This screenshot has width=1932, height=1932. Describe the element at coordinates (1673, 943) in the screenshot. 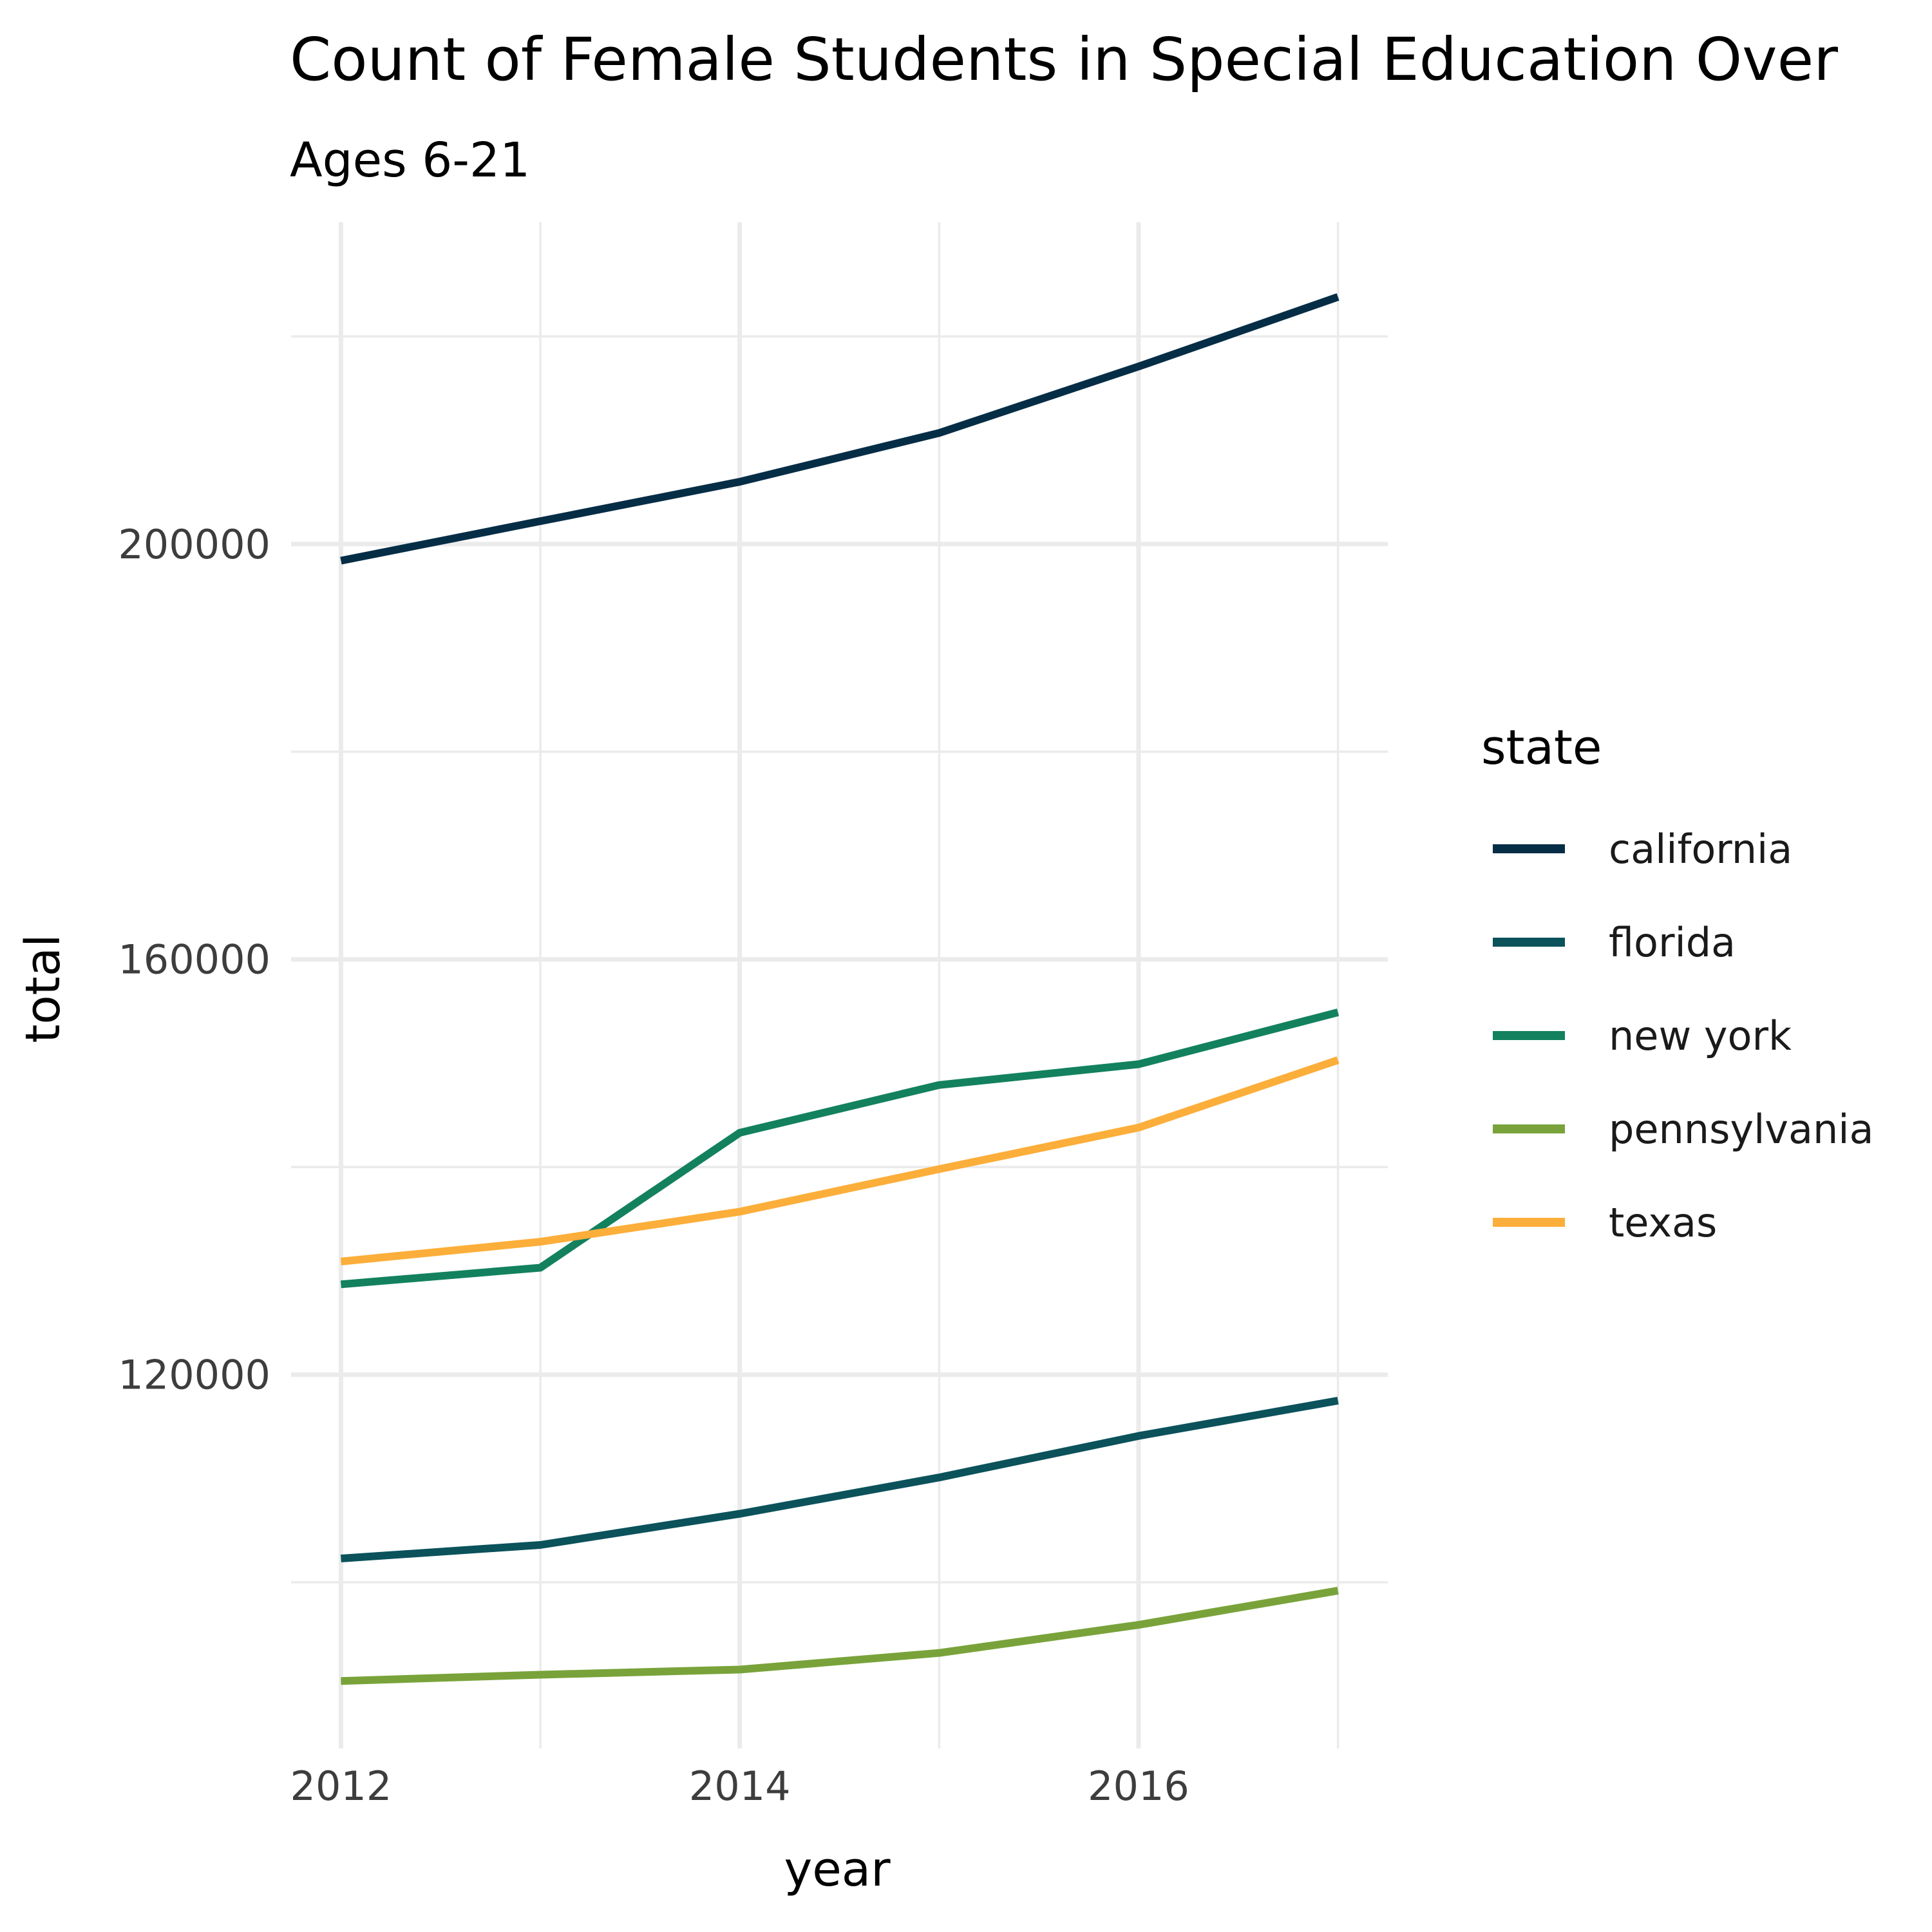

I see `legend-label: florida` at that location.